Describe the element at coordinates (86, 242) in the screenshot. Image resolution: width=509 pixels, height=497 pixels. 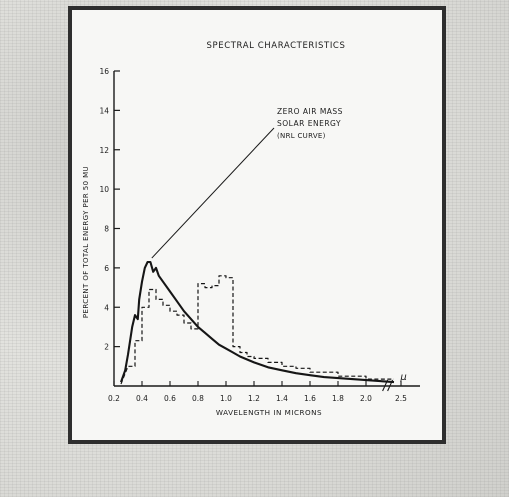
I see `y-axis-label: PERCENT OF TOTAL ENERGY PER 50 MU` at that location.